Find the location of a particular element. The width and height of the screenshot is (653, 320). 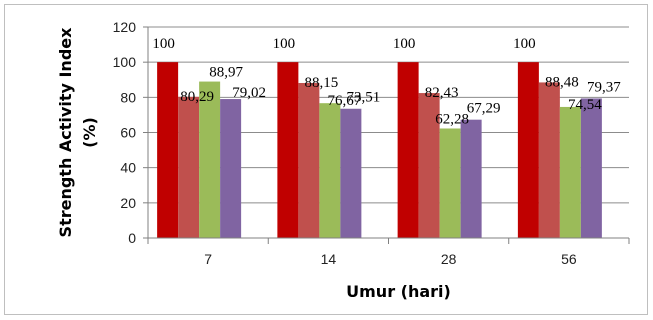

y-tick-label: 40 is located at coordinates (128, 168).